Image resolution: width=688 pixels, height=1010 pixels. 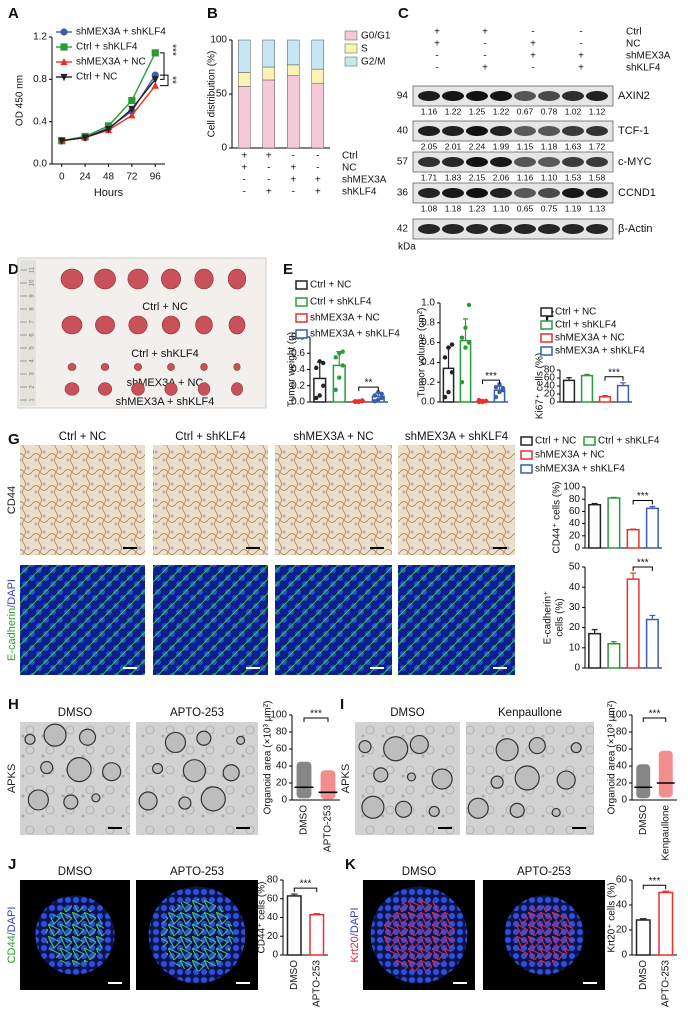 What do you see at coordinates (273, 880) in the screenshot?
I see `y-tick-label: 80` at bounding box center [273, 880].